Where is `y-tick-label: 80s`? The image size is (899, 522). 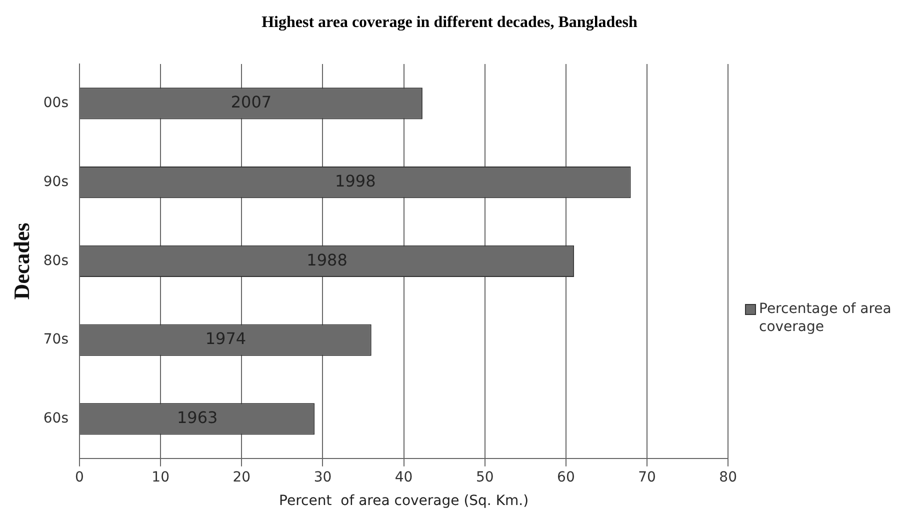
y-tick-label: 80s is located at coordinates (56, 260).